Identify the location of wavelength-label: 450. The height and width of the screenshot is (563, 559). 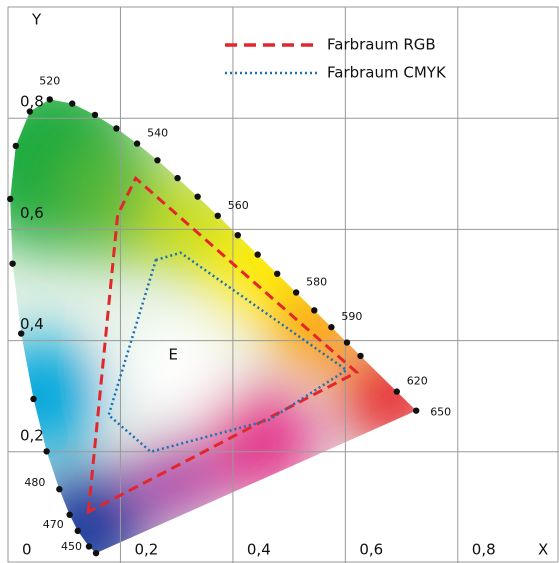
(71, 546).